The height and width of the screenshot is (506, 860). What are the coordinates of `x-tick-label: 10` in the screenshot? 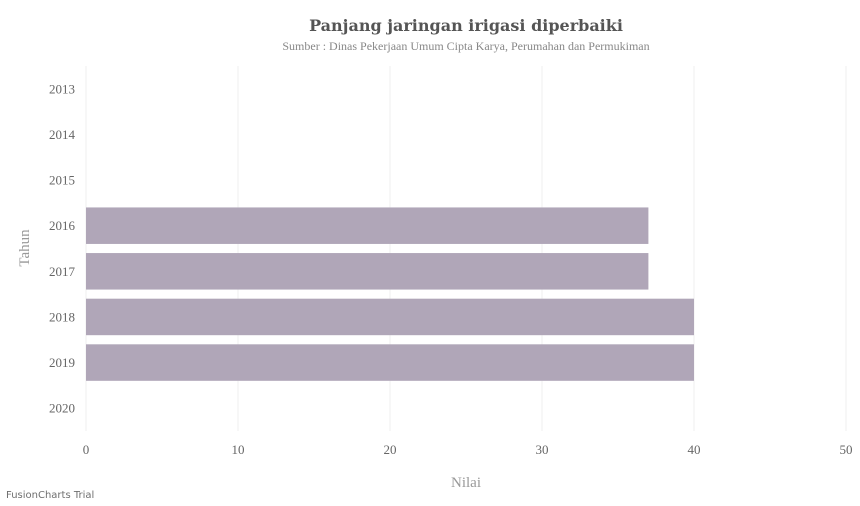 It's located at (238, 449).